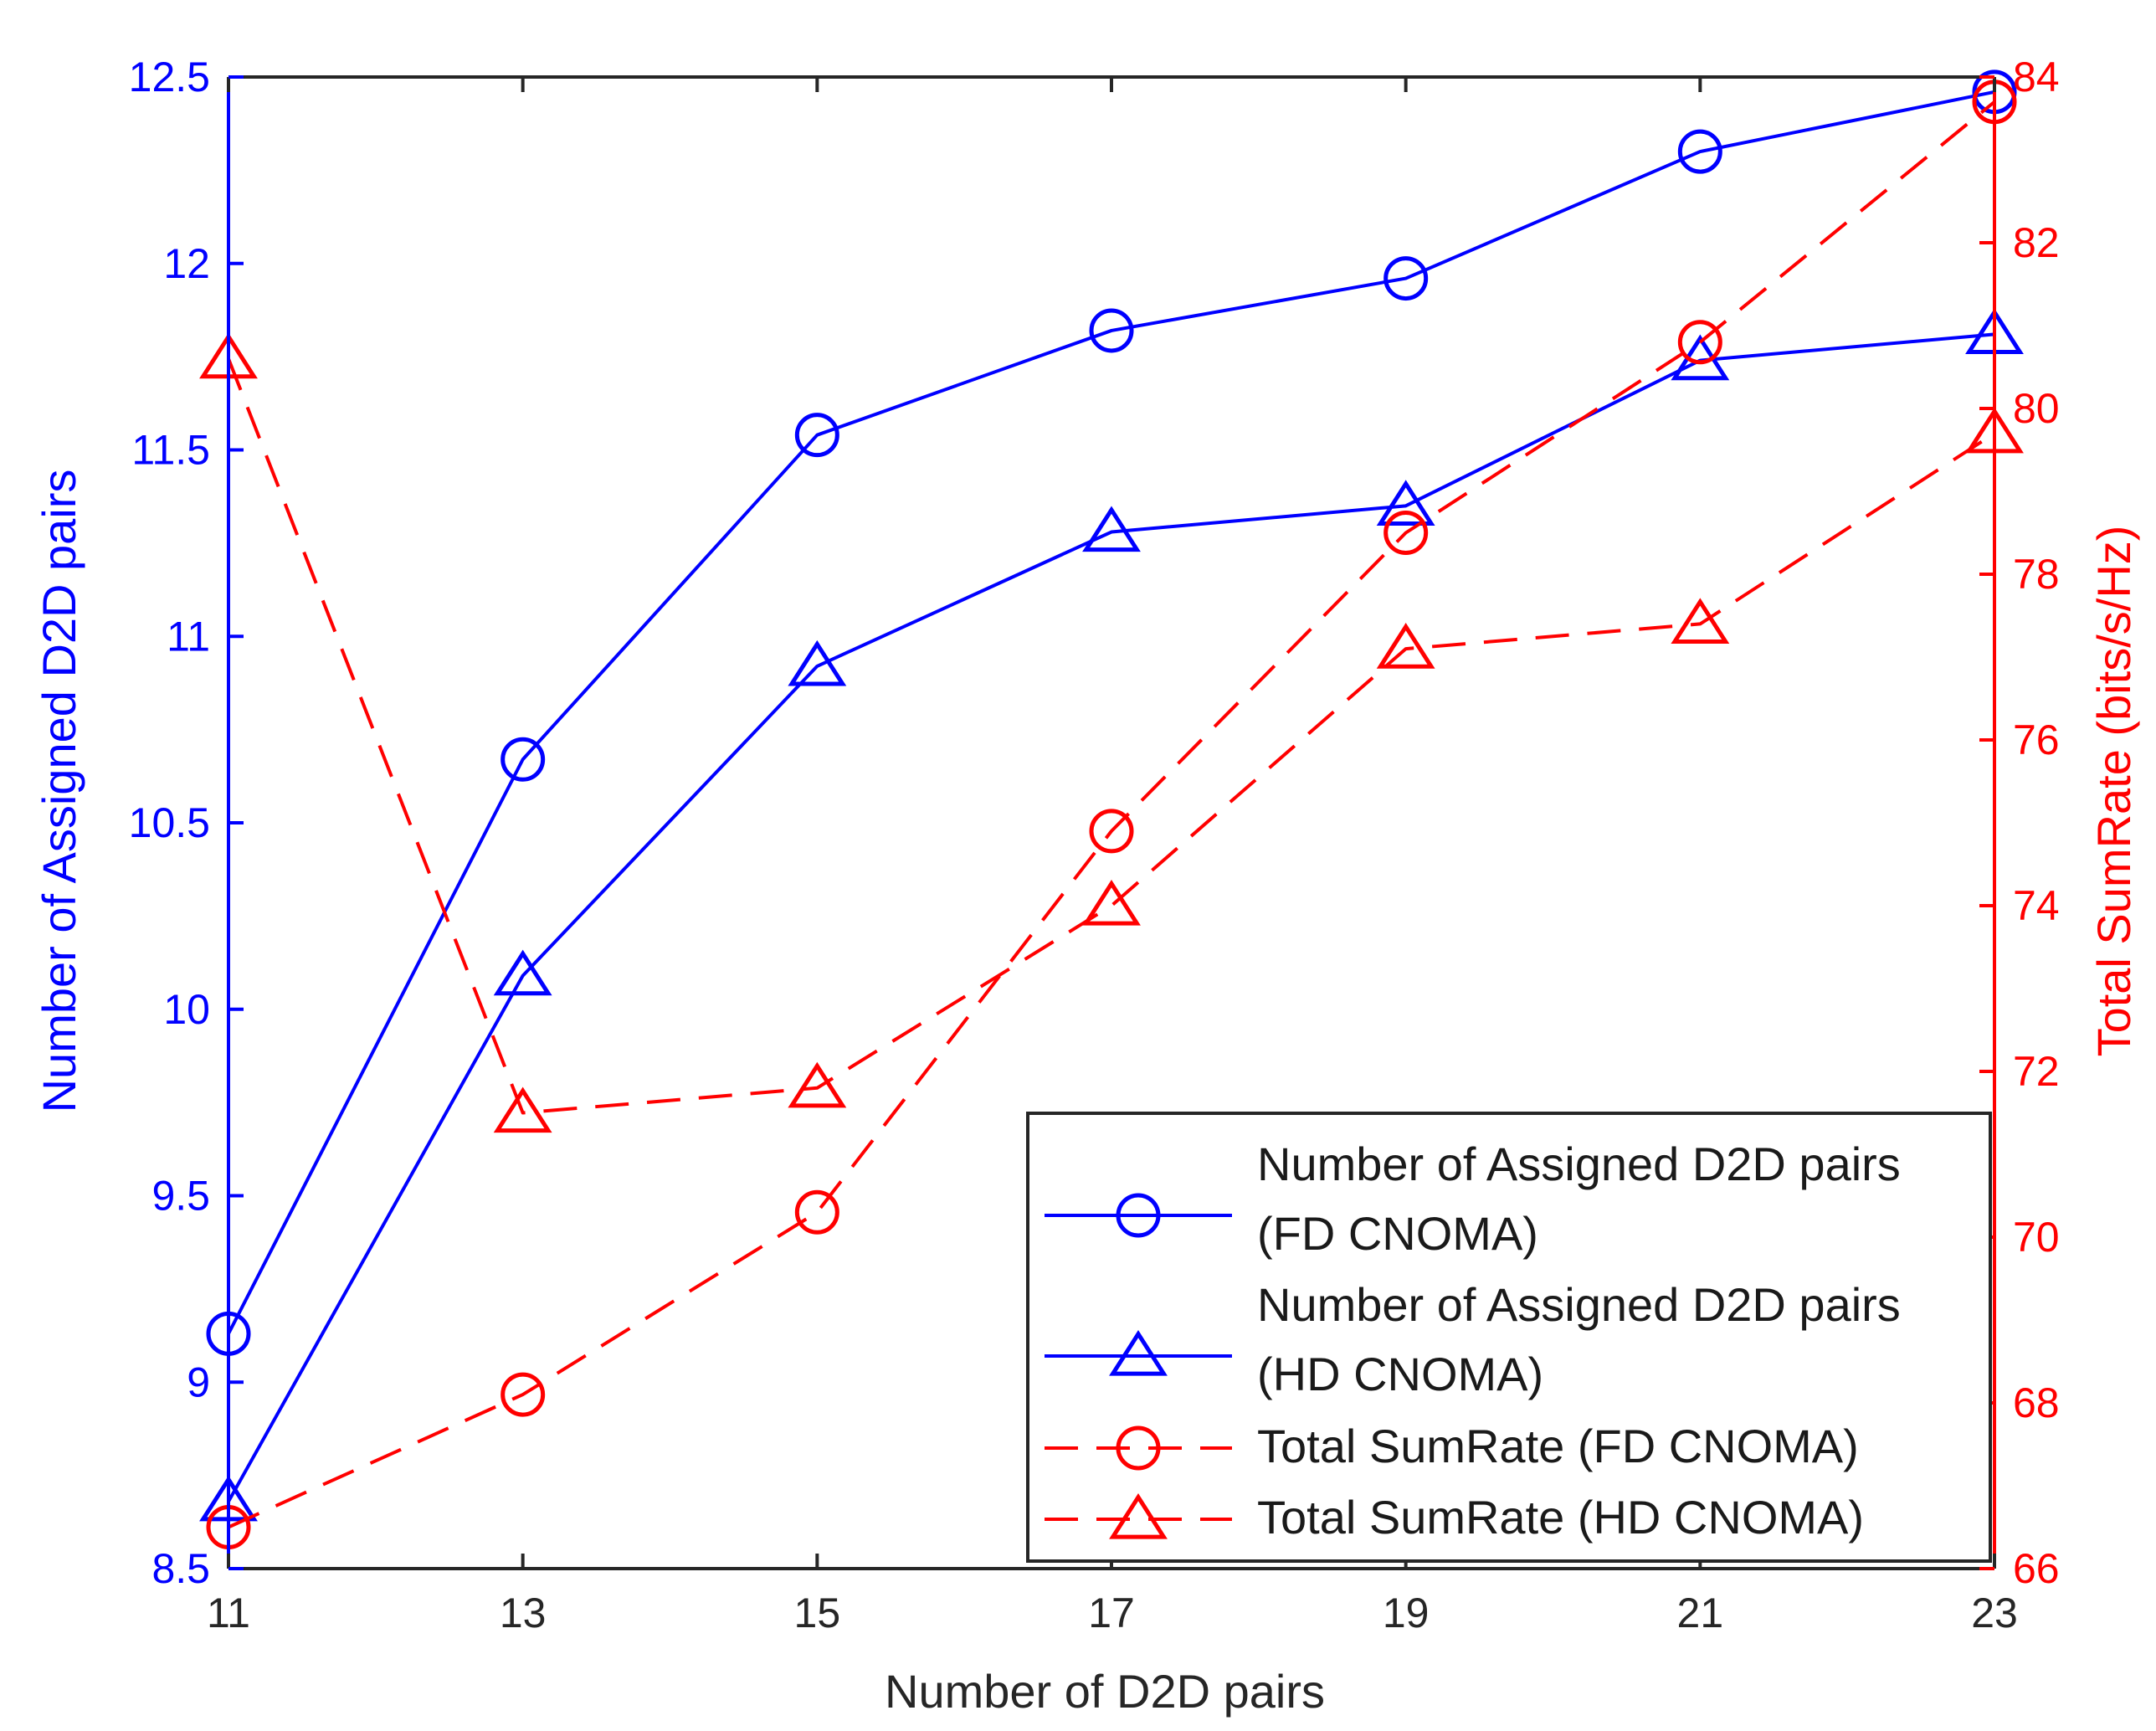 This screenshot has width=2156, height=1731. I want to click on left-y-tick-label: 9.5, so click(180, 1196).